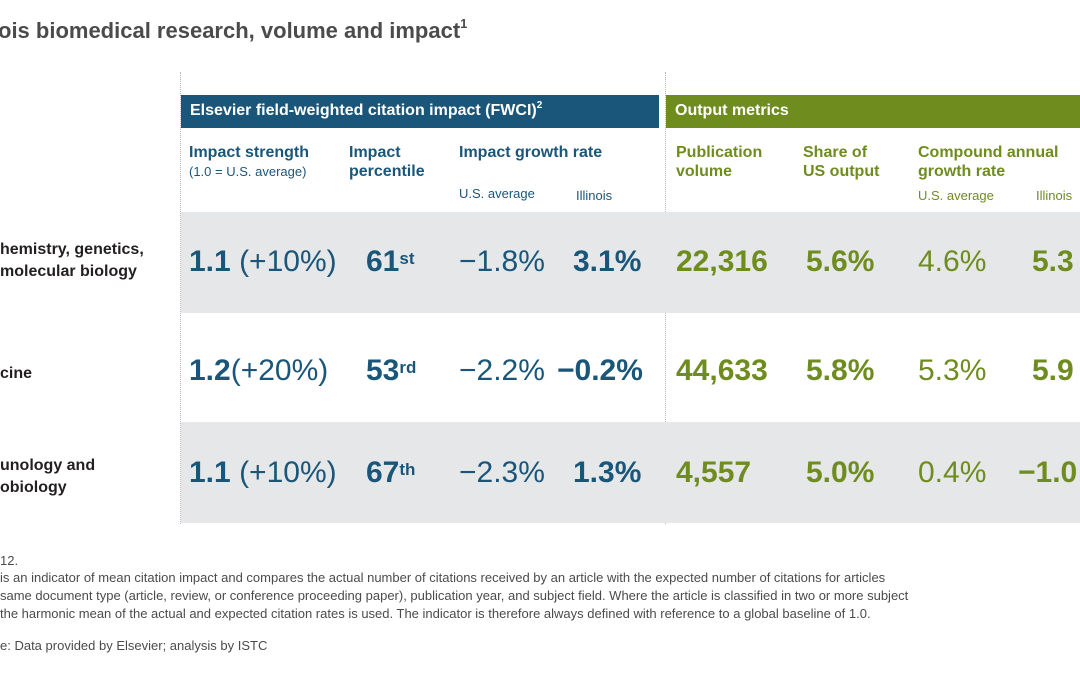 The height and width of the screenshot is (675, 1080). I want to click on row3-impact-percentile: 67th, so click(390, 473).